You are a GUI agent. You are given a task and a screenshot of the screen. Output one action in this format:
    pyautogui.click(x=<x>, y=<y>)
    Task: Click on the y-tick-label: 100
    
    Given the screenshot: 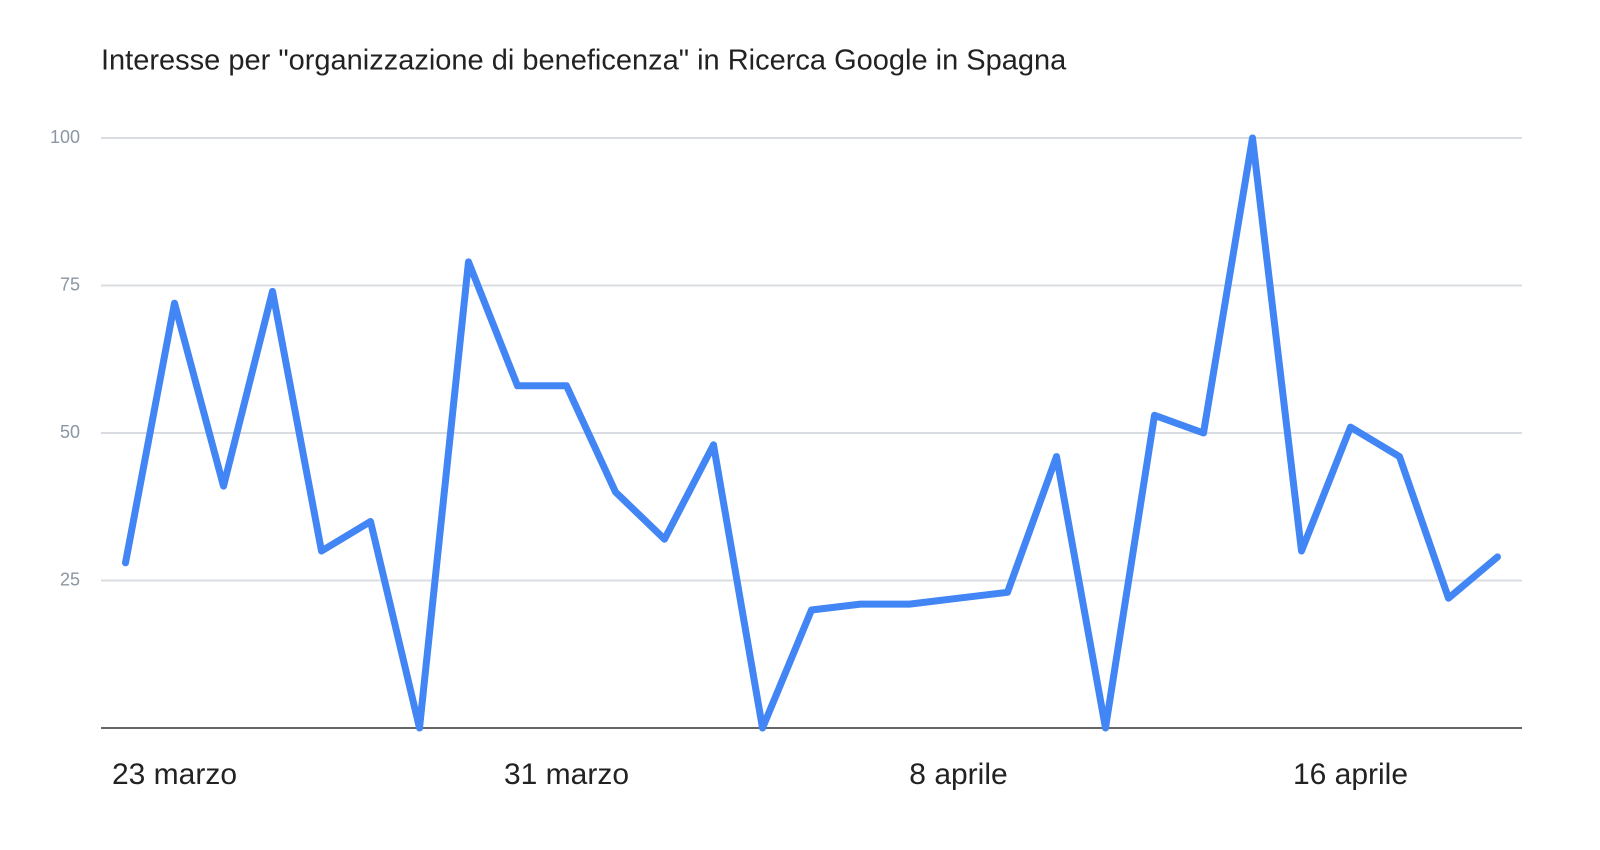 What is the action you would take?
    pyautogui.click(x=65, y=137)
    